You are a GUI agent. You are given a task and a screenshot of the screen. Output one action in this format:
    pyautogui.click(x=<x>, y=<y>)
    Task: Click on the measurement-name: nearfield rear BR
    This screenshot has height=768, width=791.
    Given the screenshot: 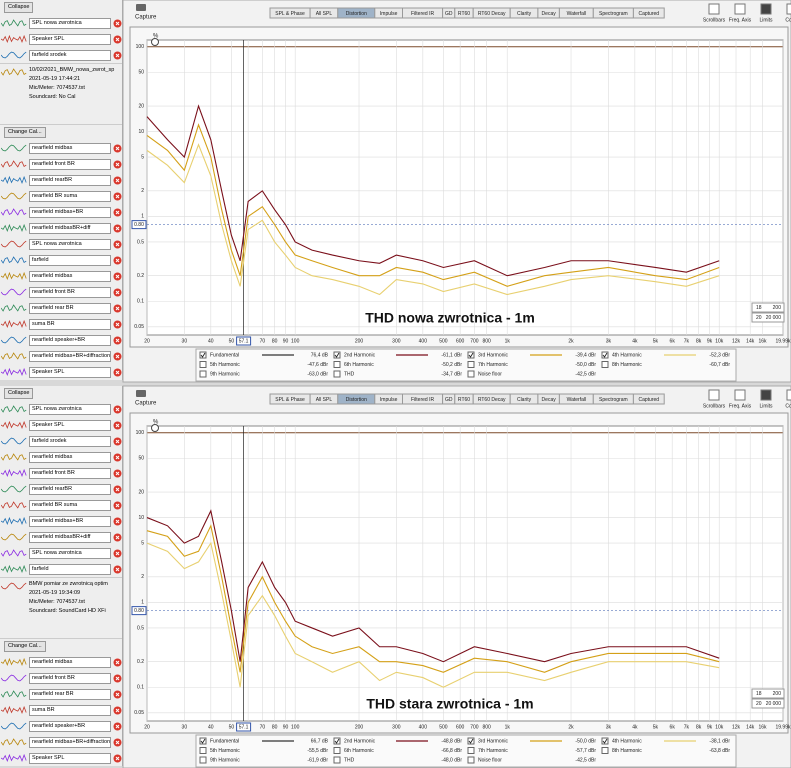 What is the action you would take?
    pyautogui.click(x=70, y=308)
    